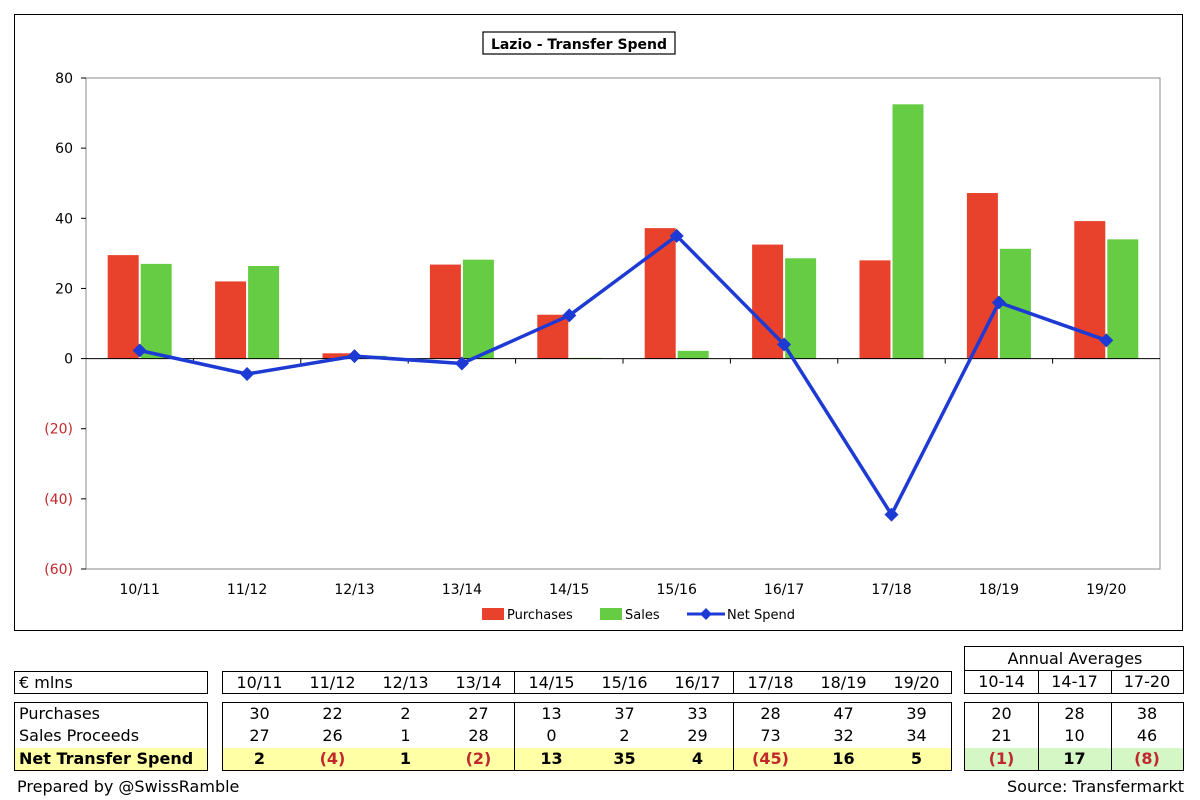 This screenshot has height=800, width=1200. Describe the element at coordinates (111, 682) in the screenshot. I see `unit-label-box: € mlns` at that location.